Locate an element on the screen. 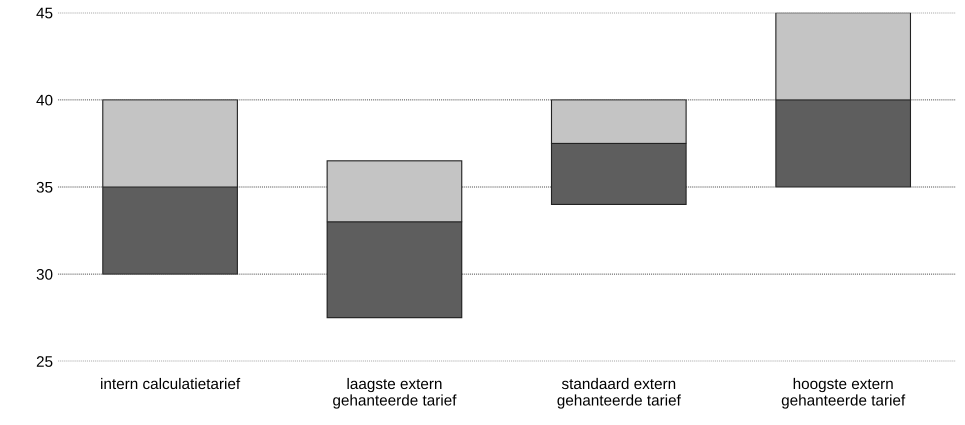 The height and width of the screenshot is (425, 965). x-tick-label: intern calculatietarief is located at coordinates (170, 384).